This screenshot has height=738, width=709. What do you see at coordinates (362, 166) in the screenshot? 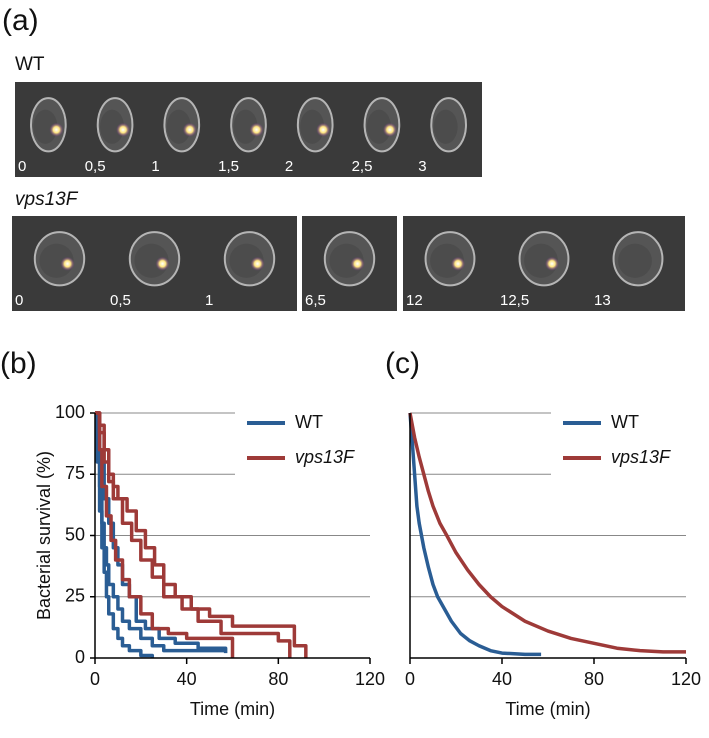
I see `frame-time: 2,5` at bounding box center [362, 166].